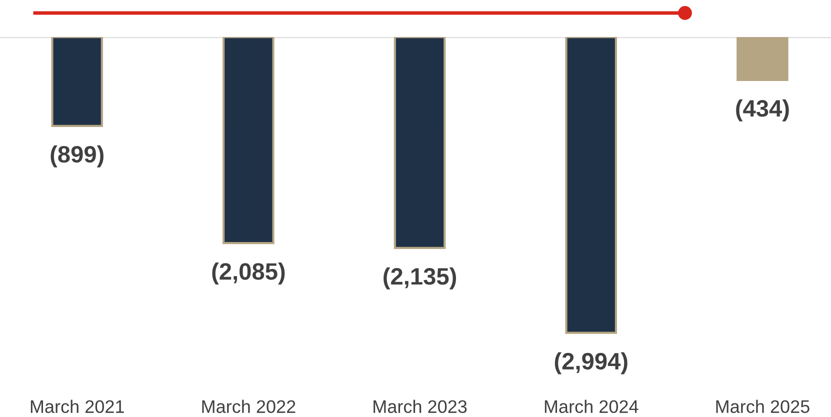  Describe the element at coordinates (249, 407) in the screenshot. I see `x-tick-label: March 2022` at that location.